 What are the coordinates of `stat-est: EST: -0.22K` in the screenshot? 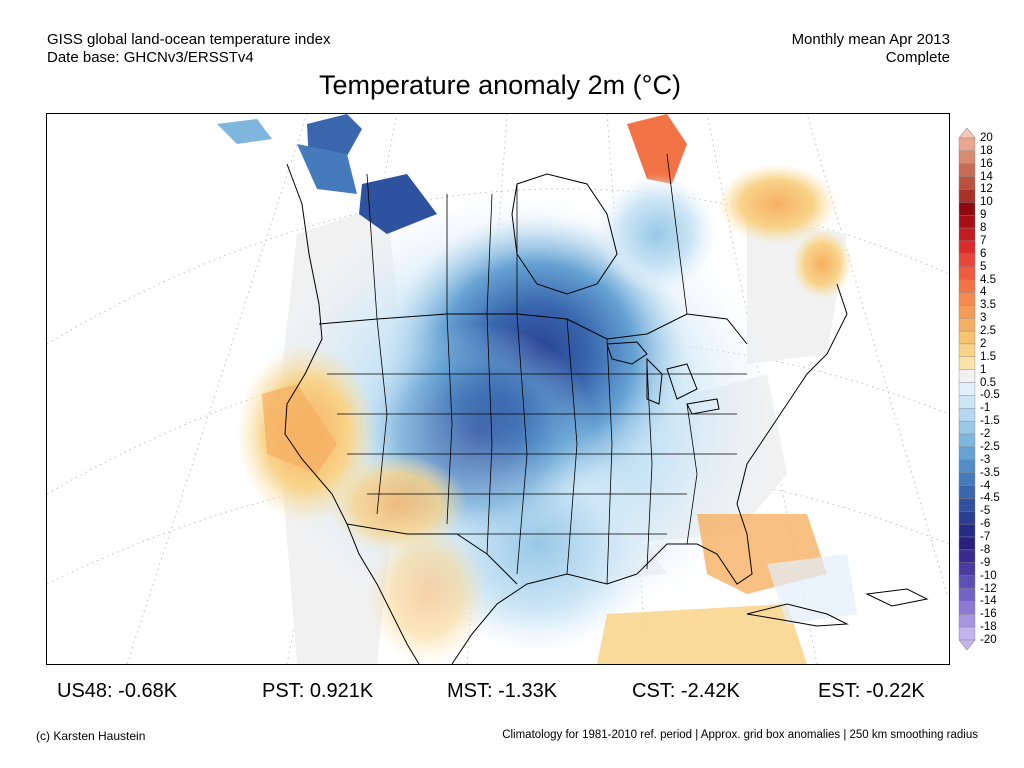 It's located at (871, 691).